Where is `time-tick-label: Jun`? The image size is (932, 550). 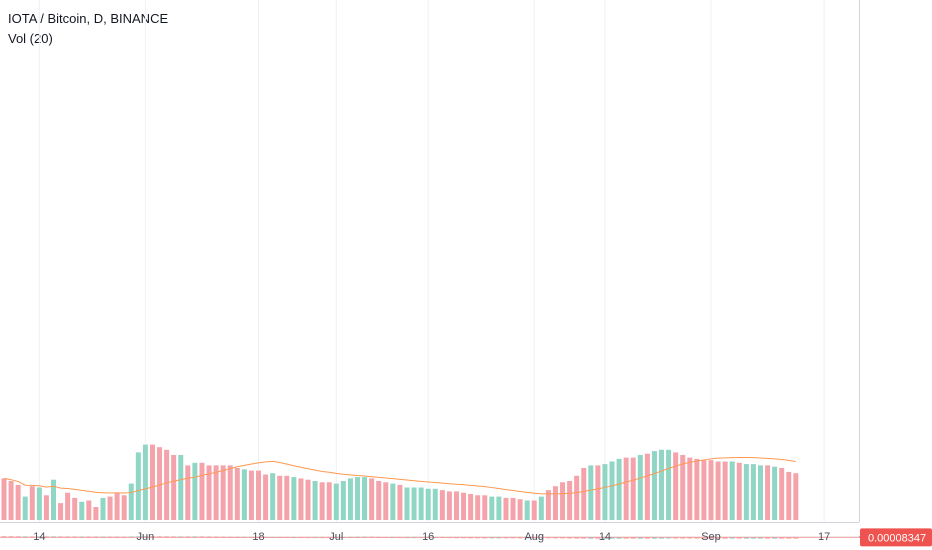
time-tick-label: Jun is located at coordinates (146, 537).